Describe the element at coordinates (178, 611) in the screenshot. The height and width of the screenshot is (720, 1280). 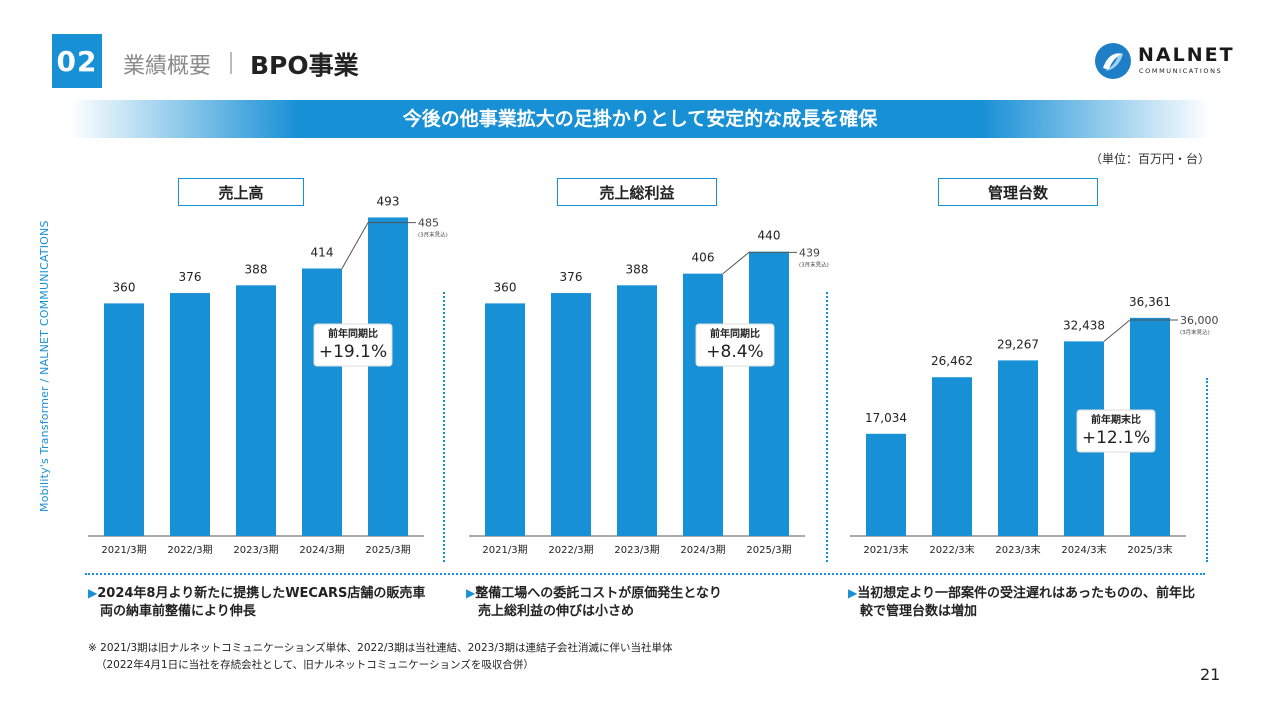
I see `note-sales-line2: 両の納車前整備により伸長` at that location.